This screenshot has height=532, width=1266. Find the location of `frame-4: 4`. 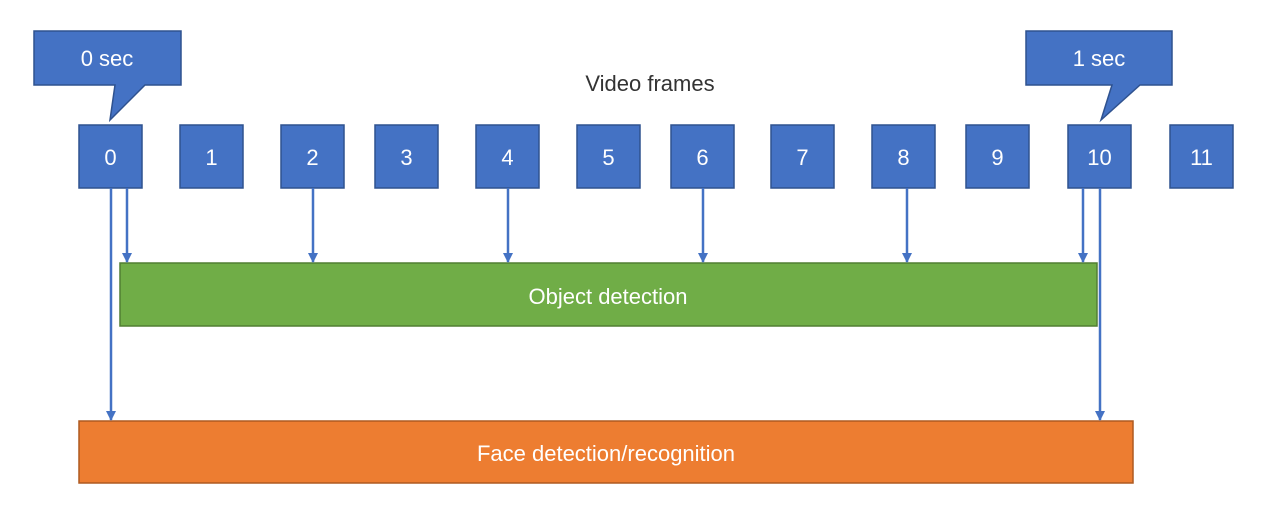

frame-4: 4 is located at coordinates (507, 156).